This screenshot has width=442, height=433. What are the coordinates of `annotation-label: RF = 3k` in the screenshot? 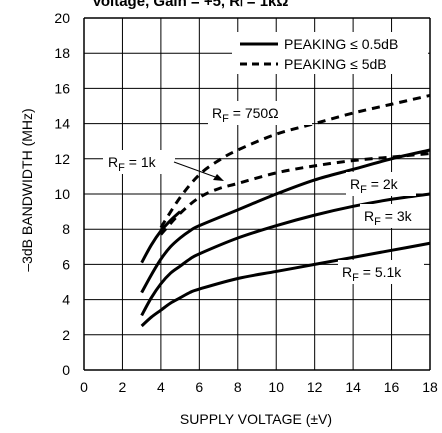 It's located at (388, 218).